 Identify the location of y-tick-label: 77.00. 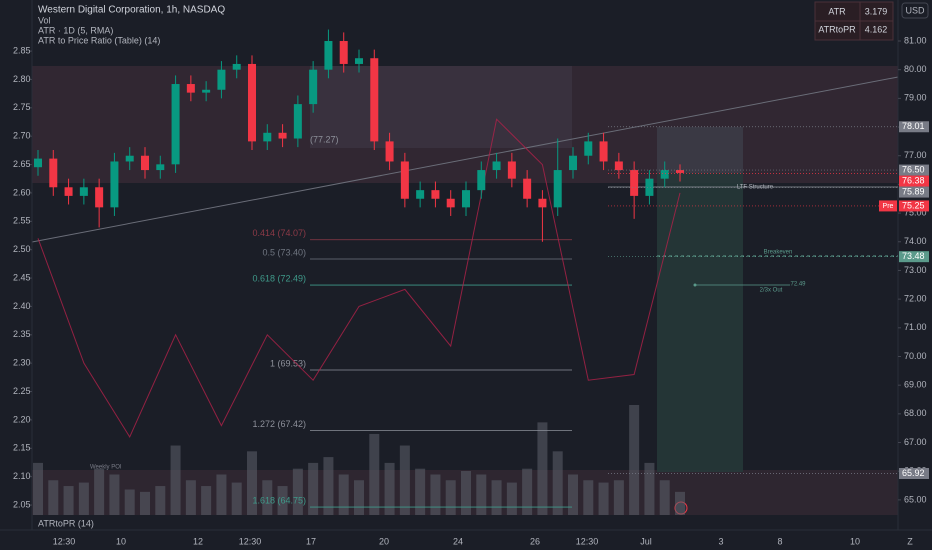
(915, 155).